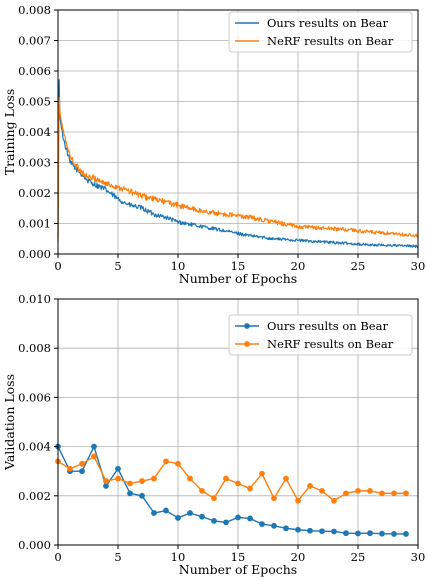  I want to click on y-tick-label: 0.010, so click(34, 299).